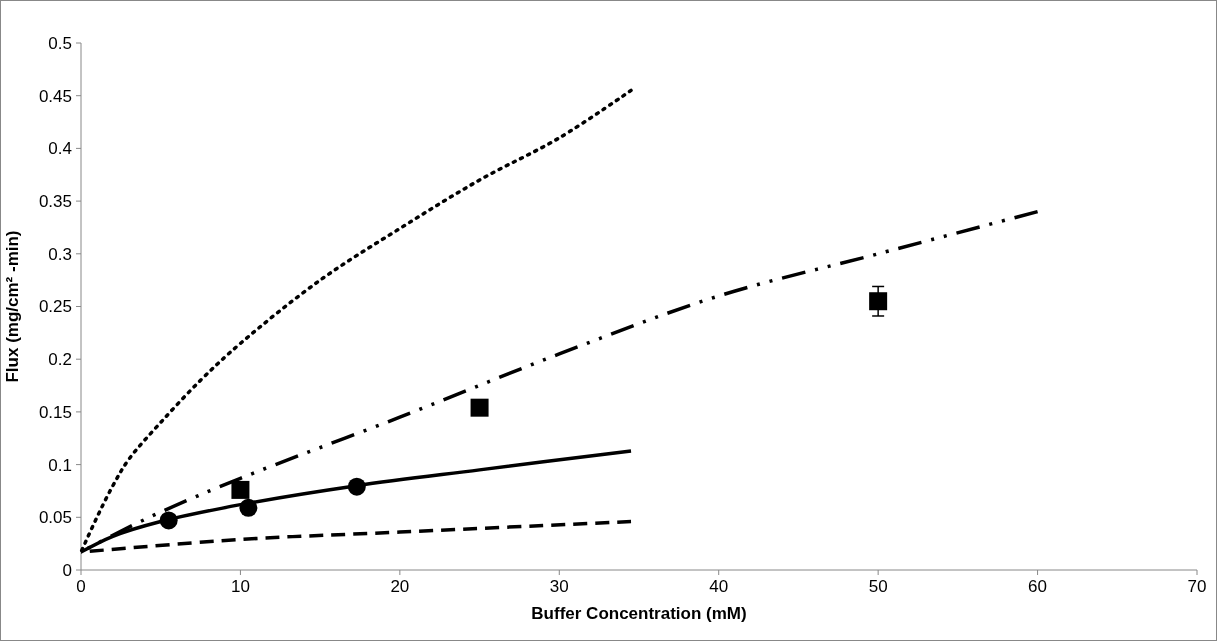 The image size is (1217, 641). What do you see at coordinates (60, 43) in the screenshot?
I see `y-tick-label: 0.5` at bounding box center [60, 43].